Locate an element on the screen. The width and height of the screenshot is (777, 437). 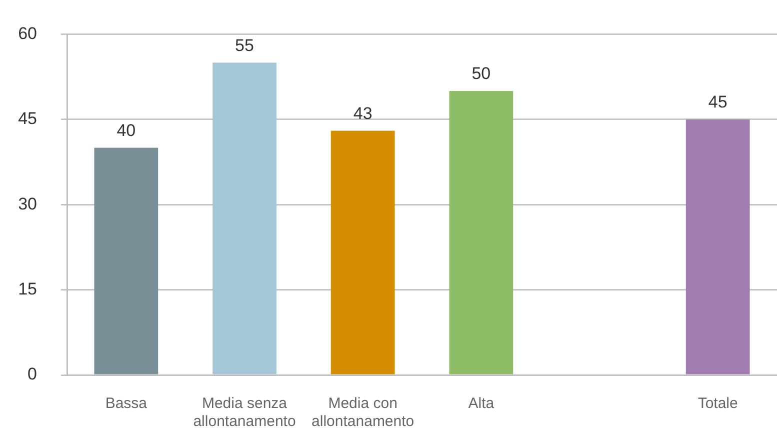
x-tick-label: Media con allontanamento is located at coordinates (363, 412).